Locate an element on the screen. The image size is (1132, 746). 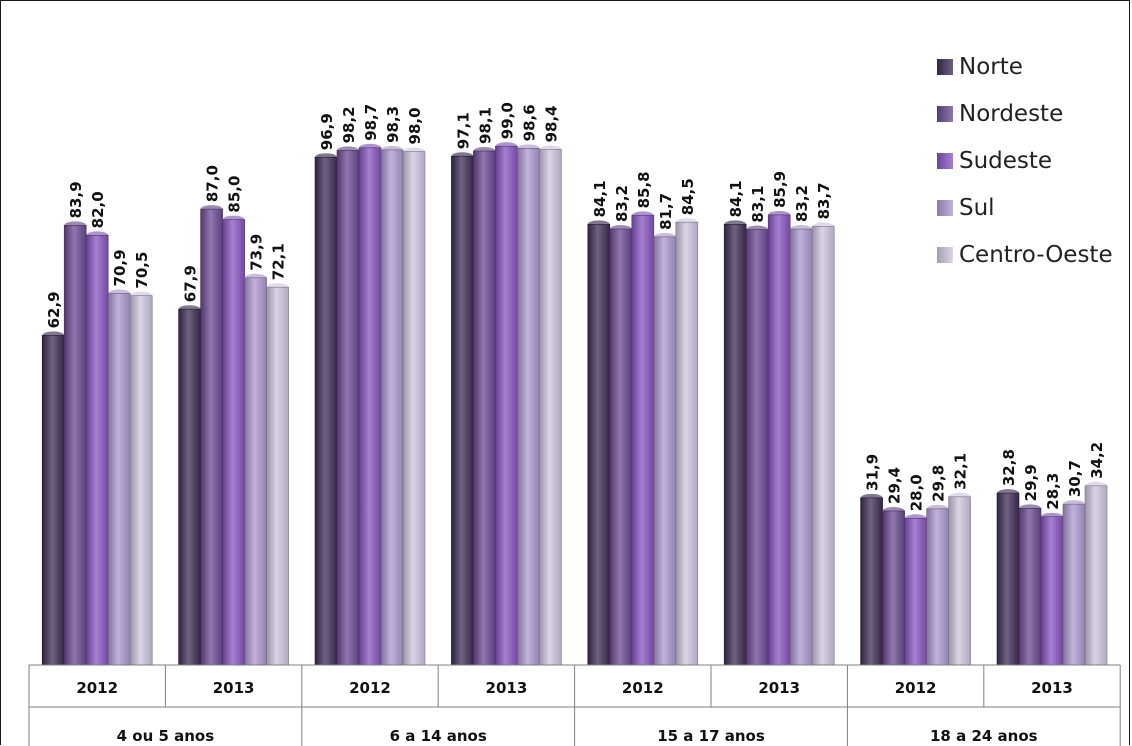
value-label: 67,9 is located at coordinates (191, 283).